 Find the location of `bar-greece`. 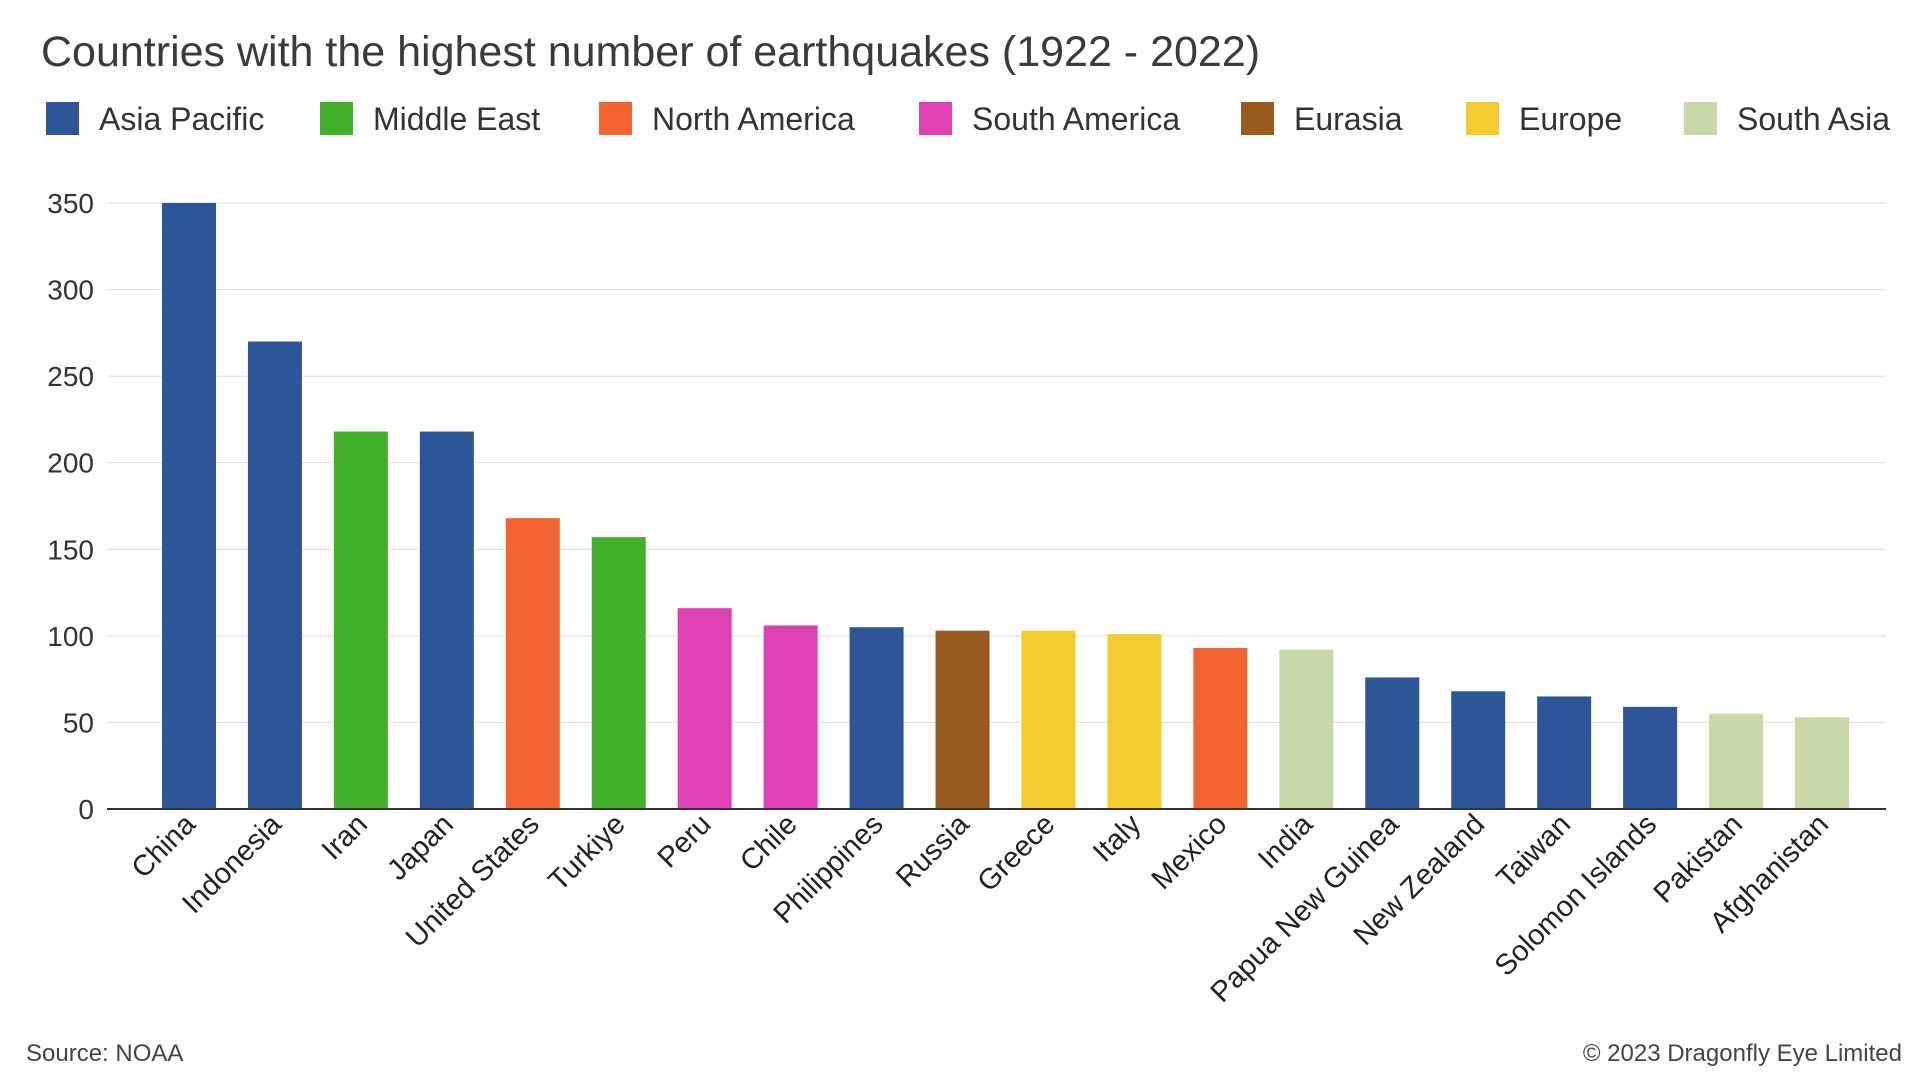

bar-greece is located at coordinates (1048, 719).